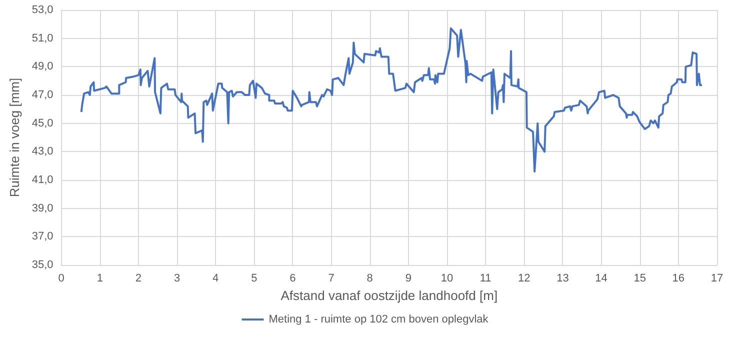 This screenshot has width=730, height=338. I want to click on y-tick-label: 53,0, so click(43, 10).